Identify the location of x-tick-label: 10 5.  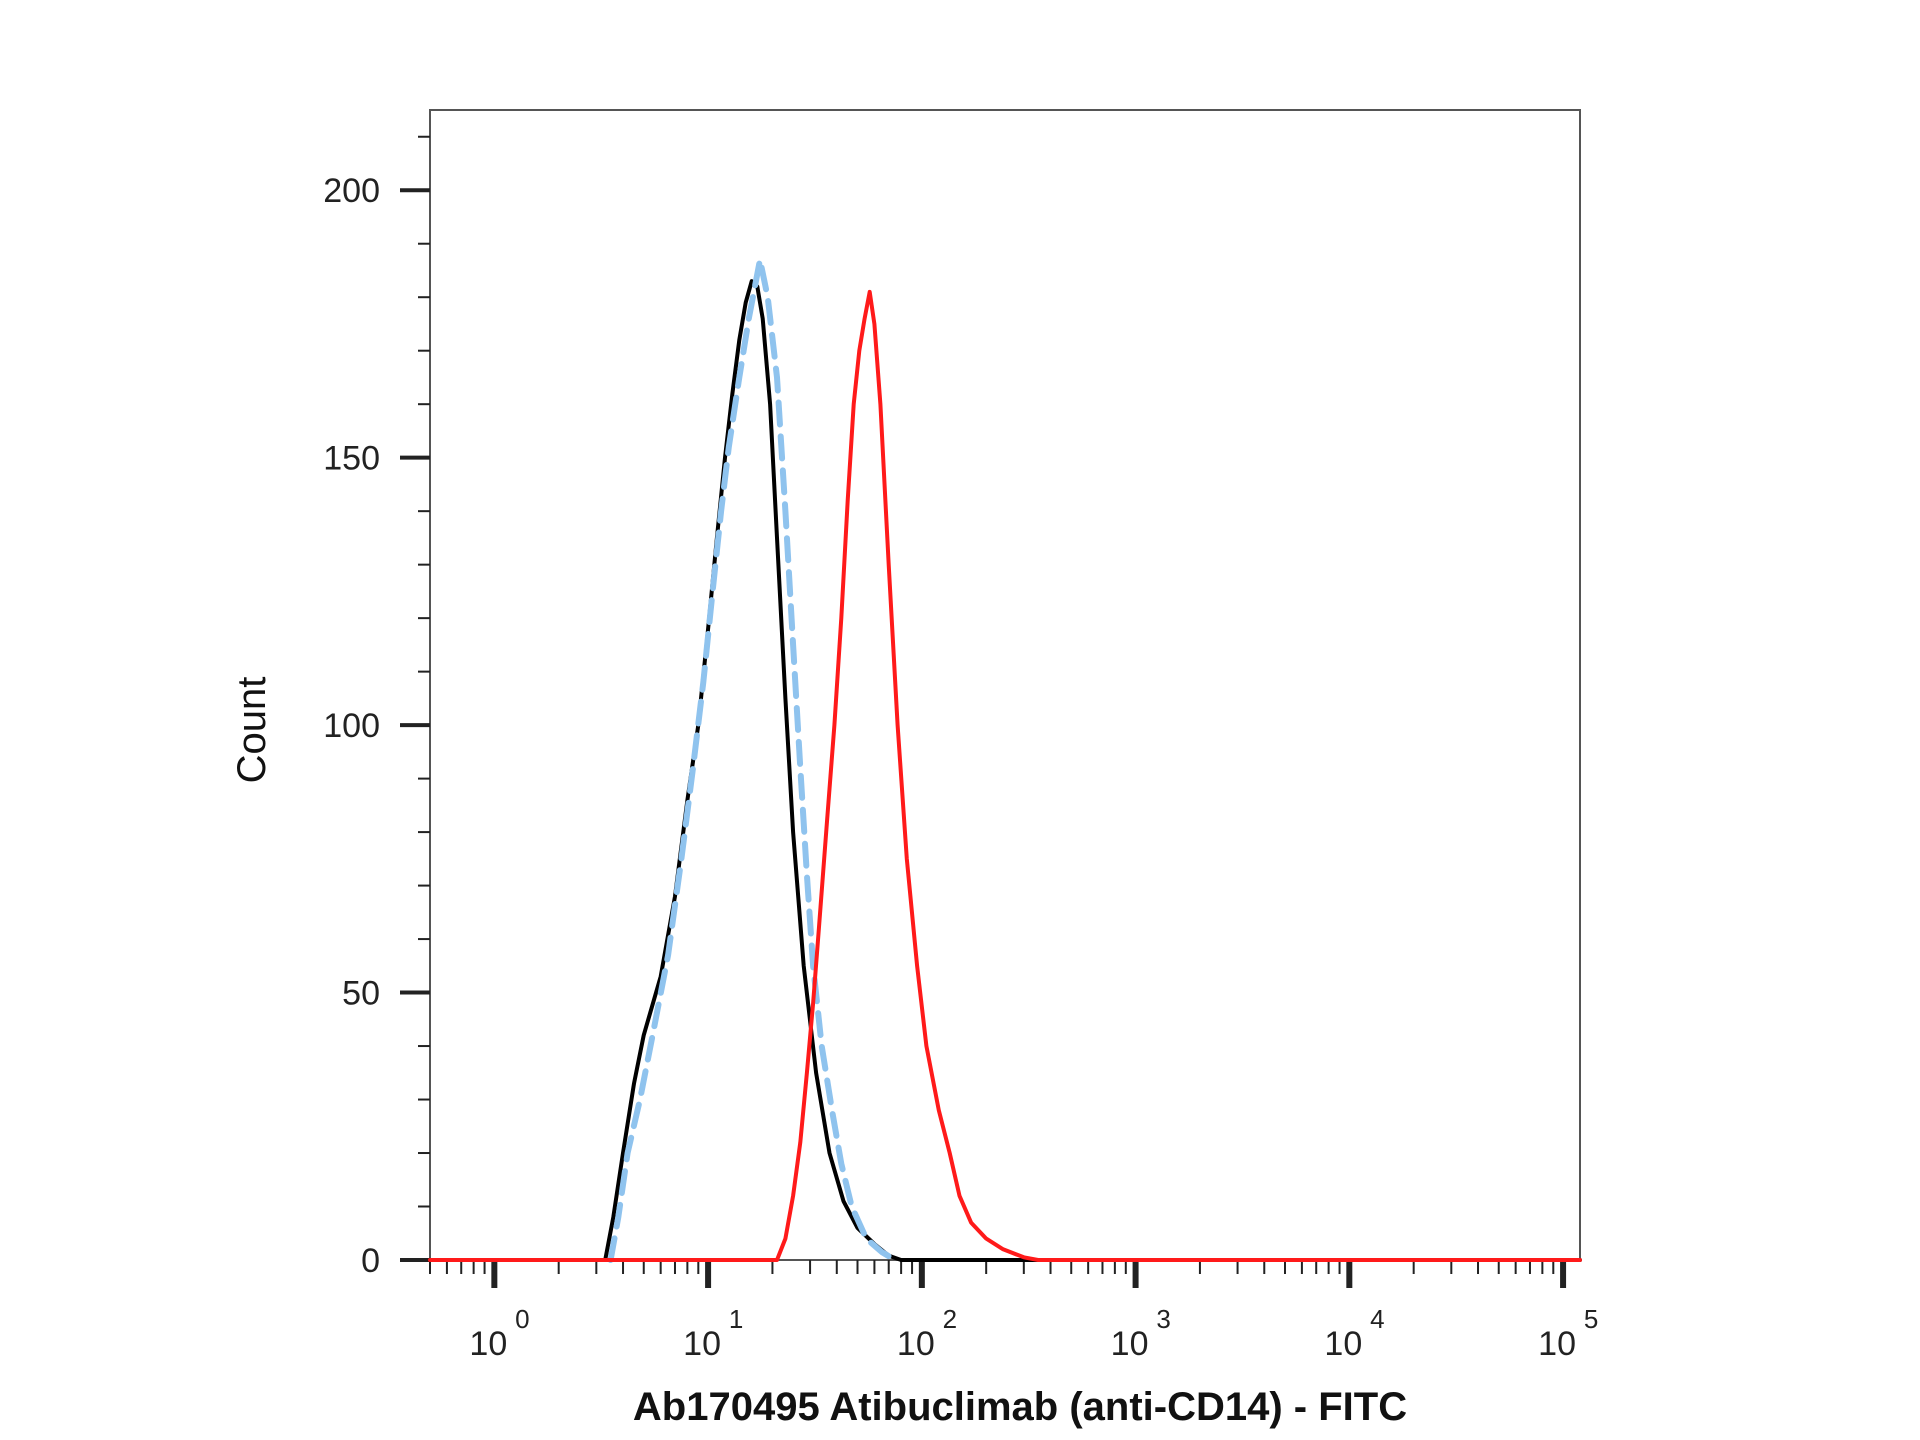
(1568, 1333).